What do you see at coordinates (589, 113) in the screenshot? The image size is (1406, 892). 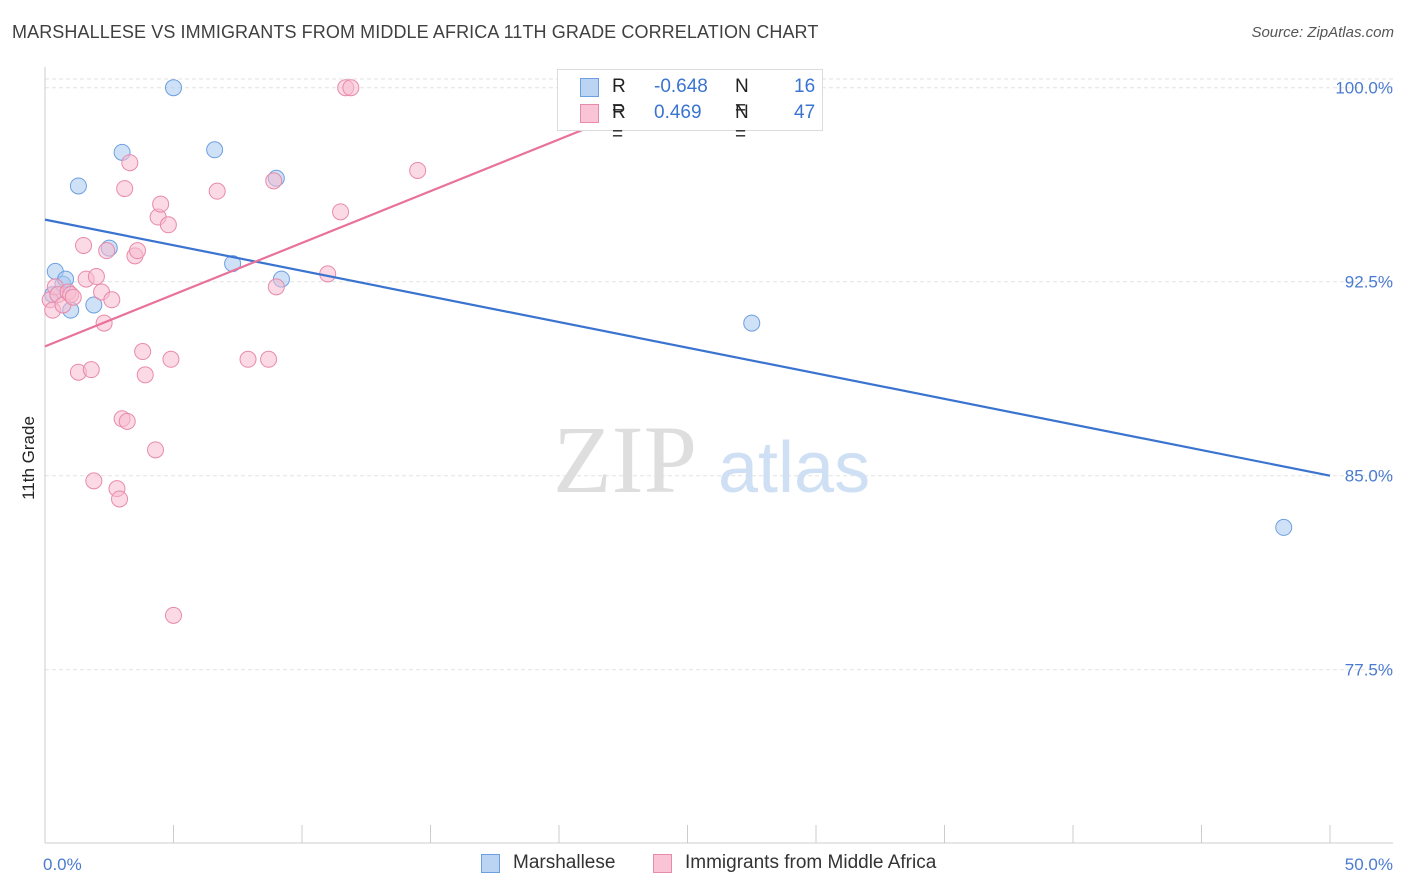 I see `legend-swatch-immigrants` at bounding box center [589, 113].